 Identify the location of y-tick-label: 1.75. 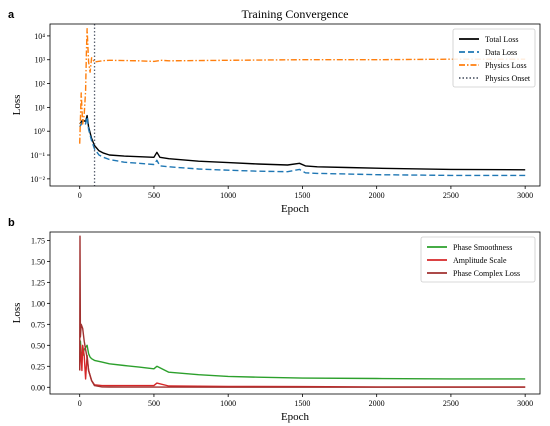
(38, 240).